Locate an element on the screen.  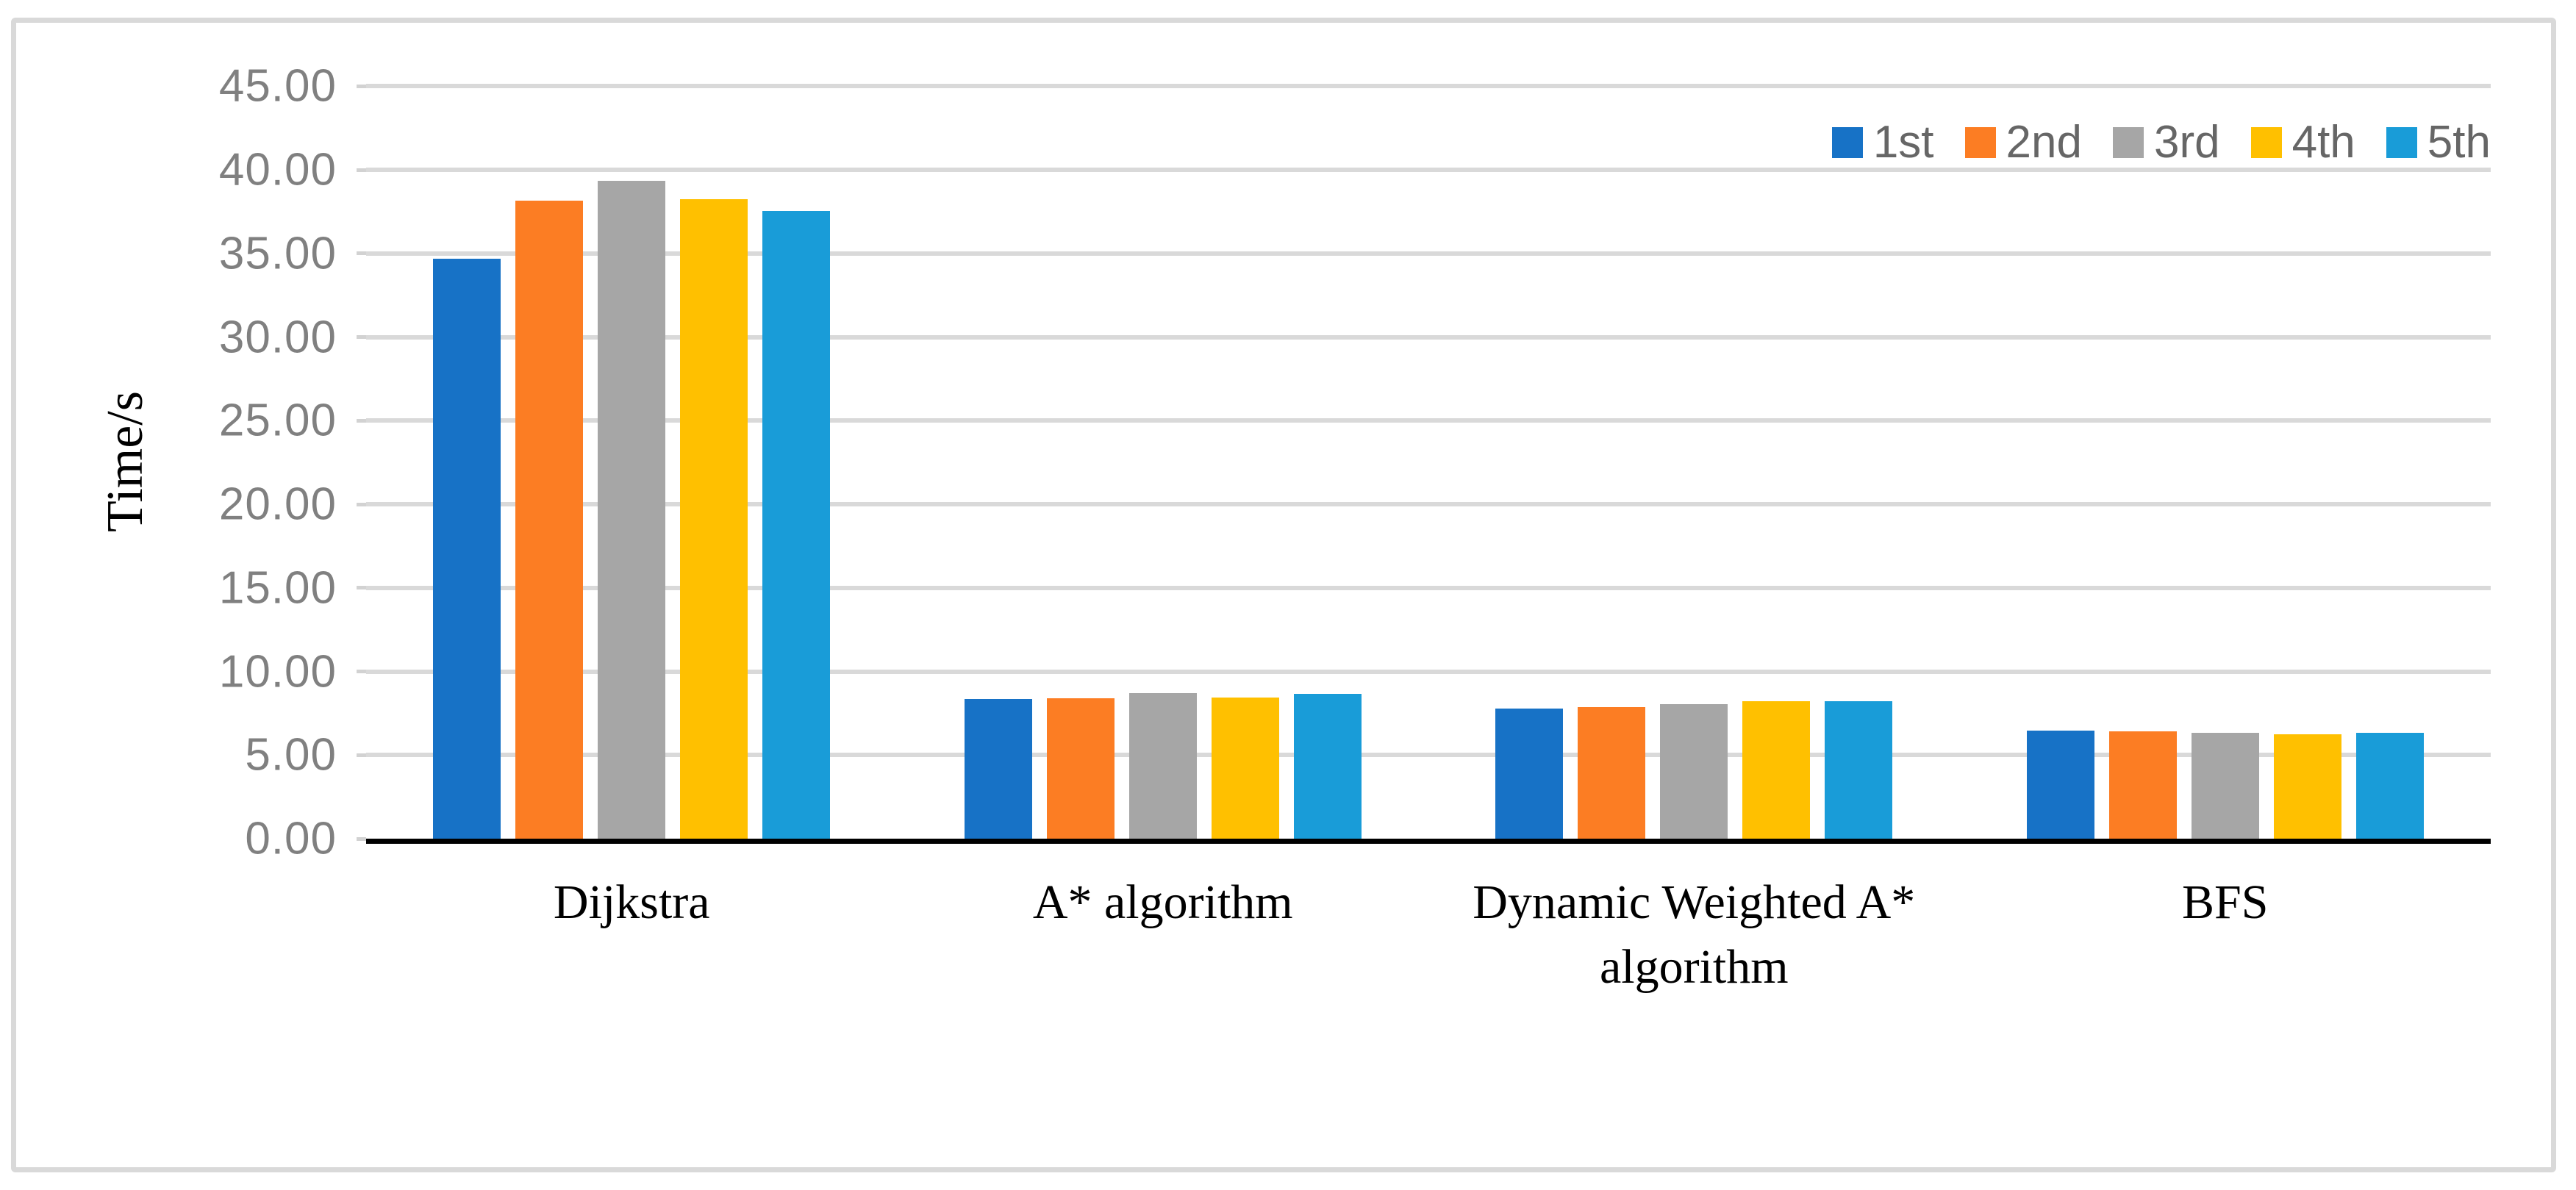
x-axis-label-line: BFS is located at coordinates (2225, 902).